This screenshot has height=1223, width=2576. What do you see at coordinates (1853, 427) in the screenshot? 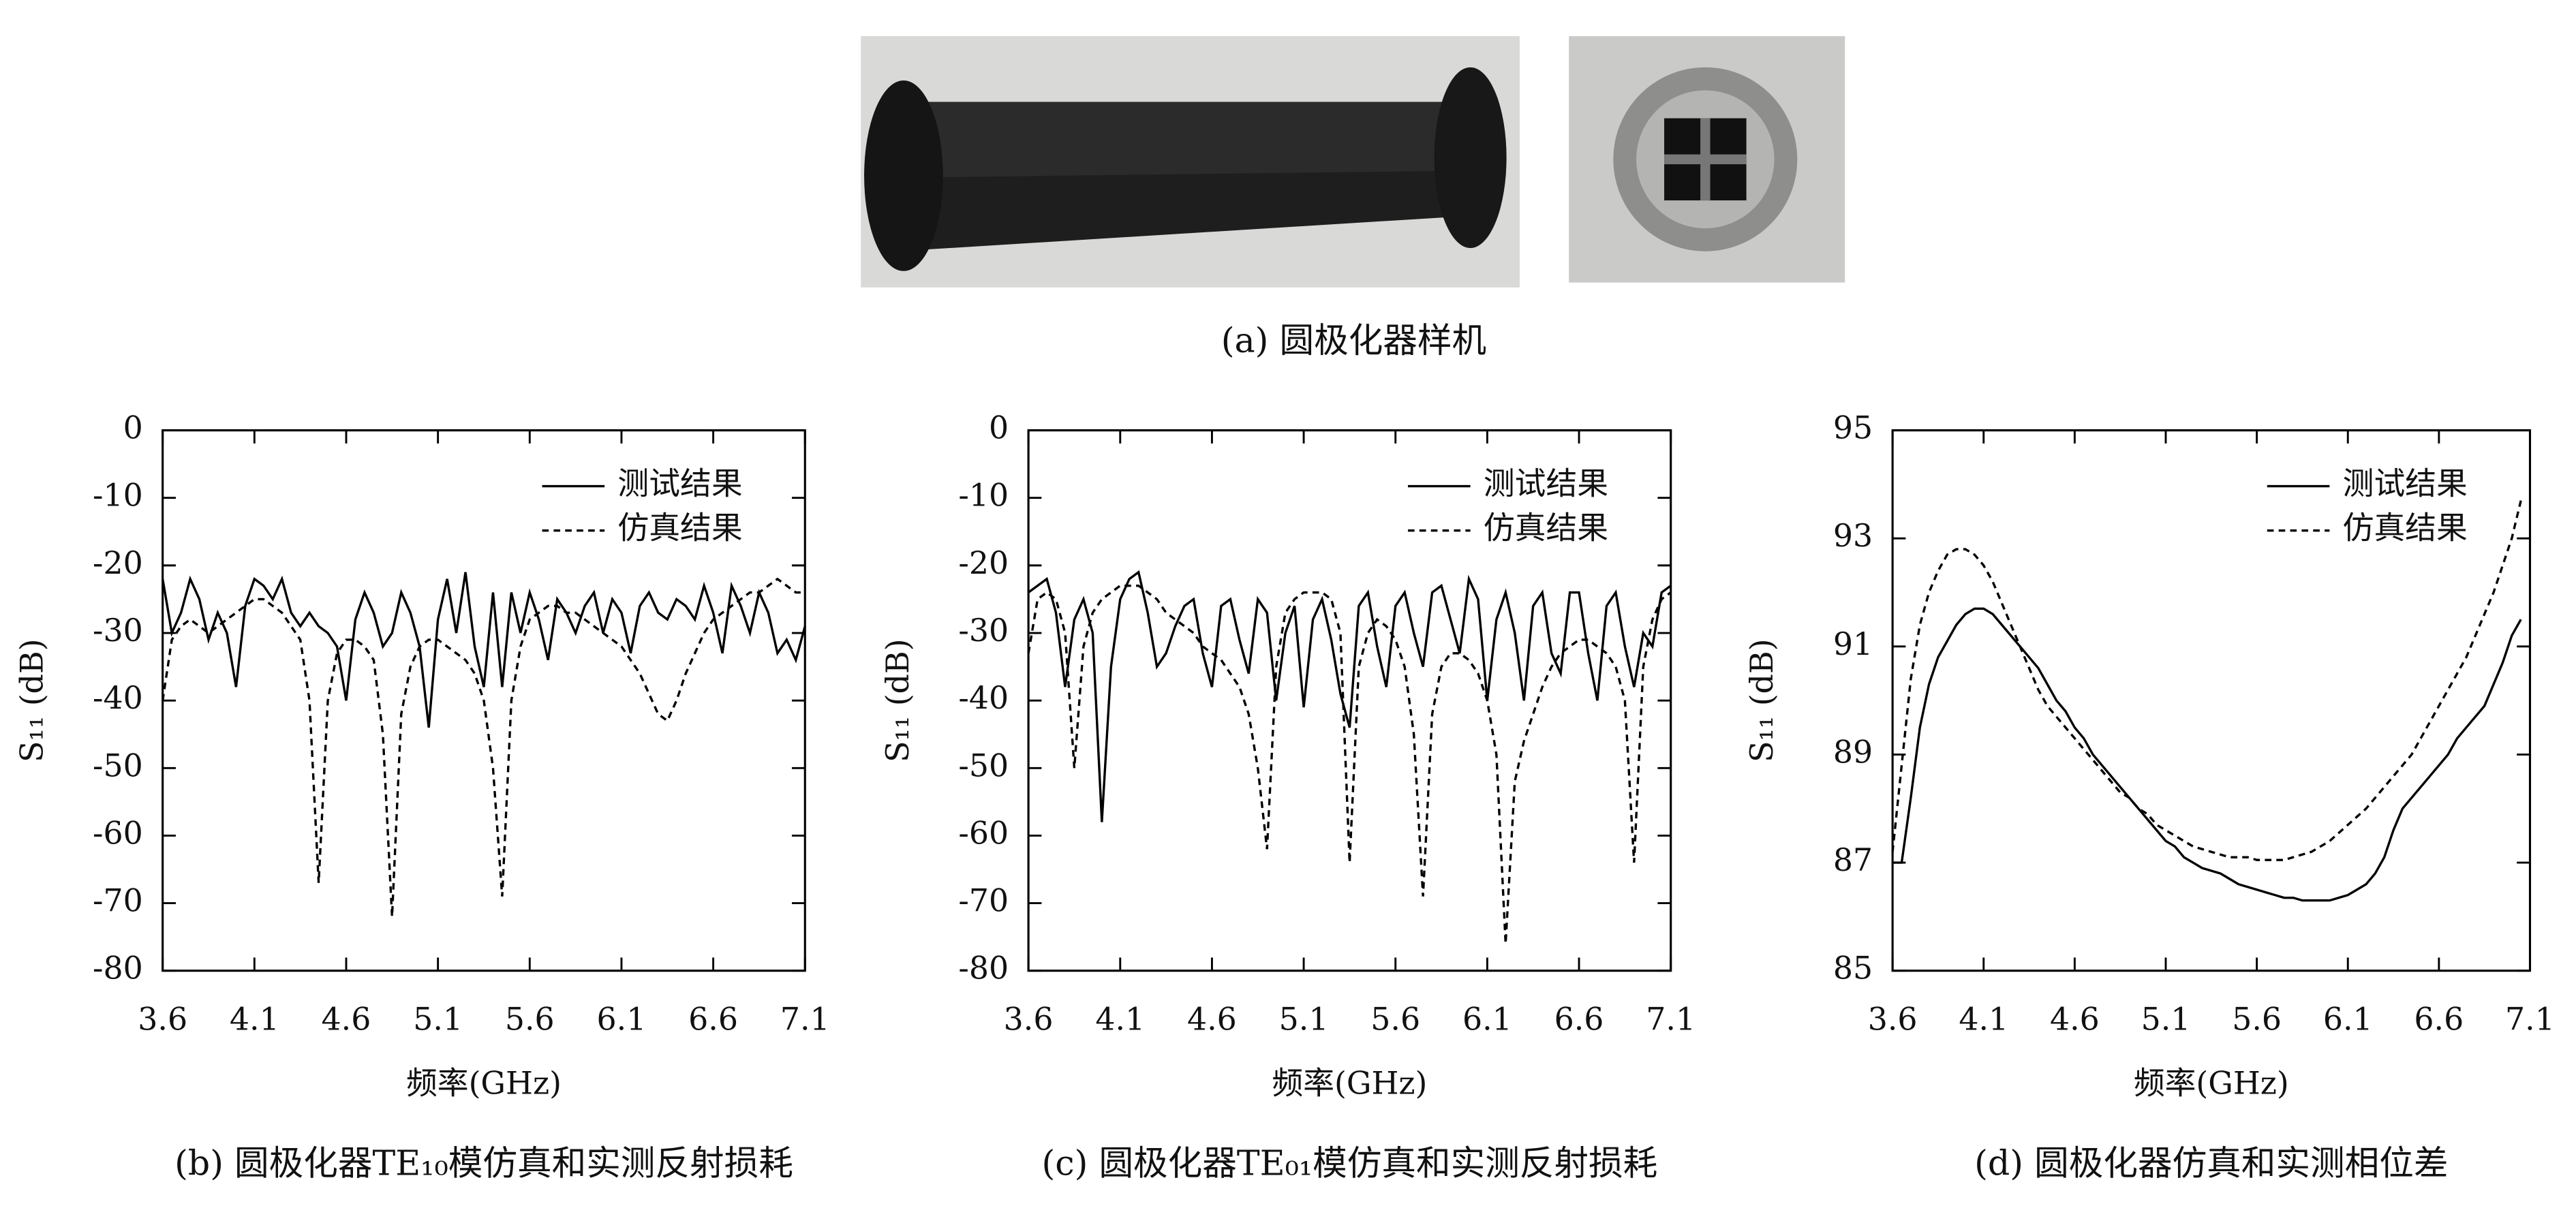
I see `y-tick-label: 95` at bounding box center [1853, 427].